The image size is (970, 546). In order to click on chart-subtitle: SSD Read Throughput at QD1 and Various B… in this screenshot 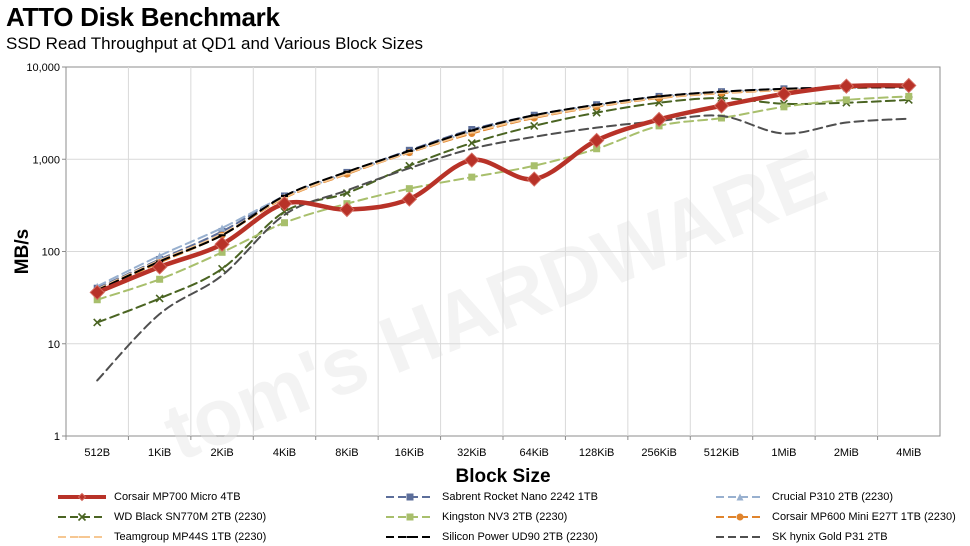, I will do `click(215, 43)`.